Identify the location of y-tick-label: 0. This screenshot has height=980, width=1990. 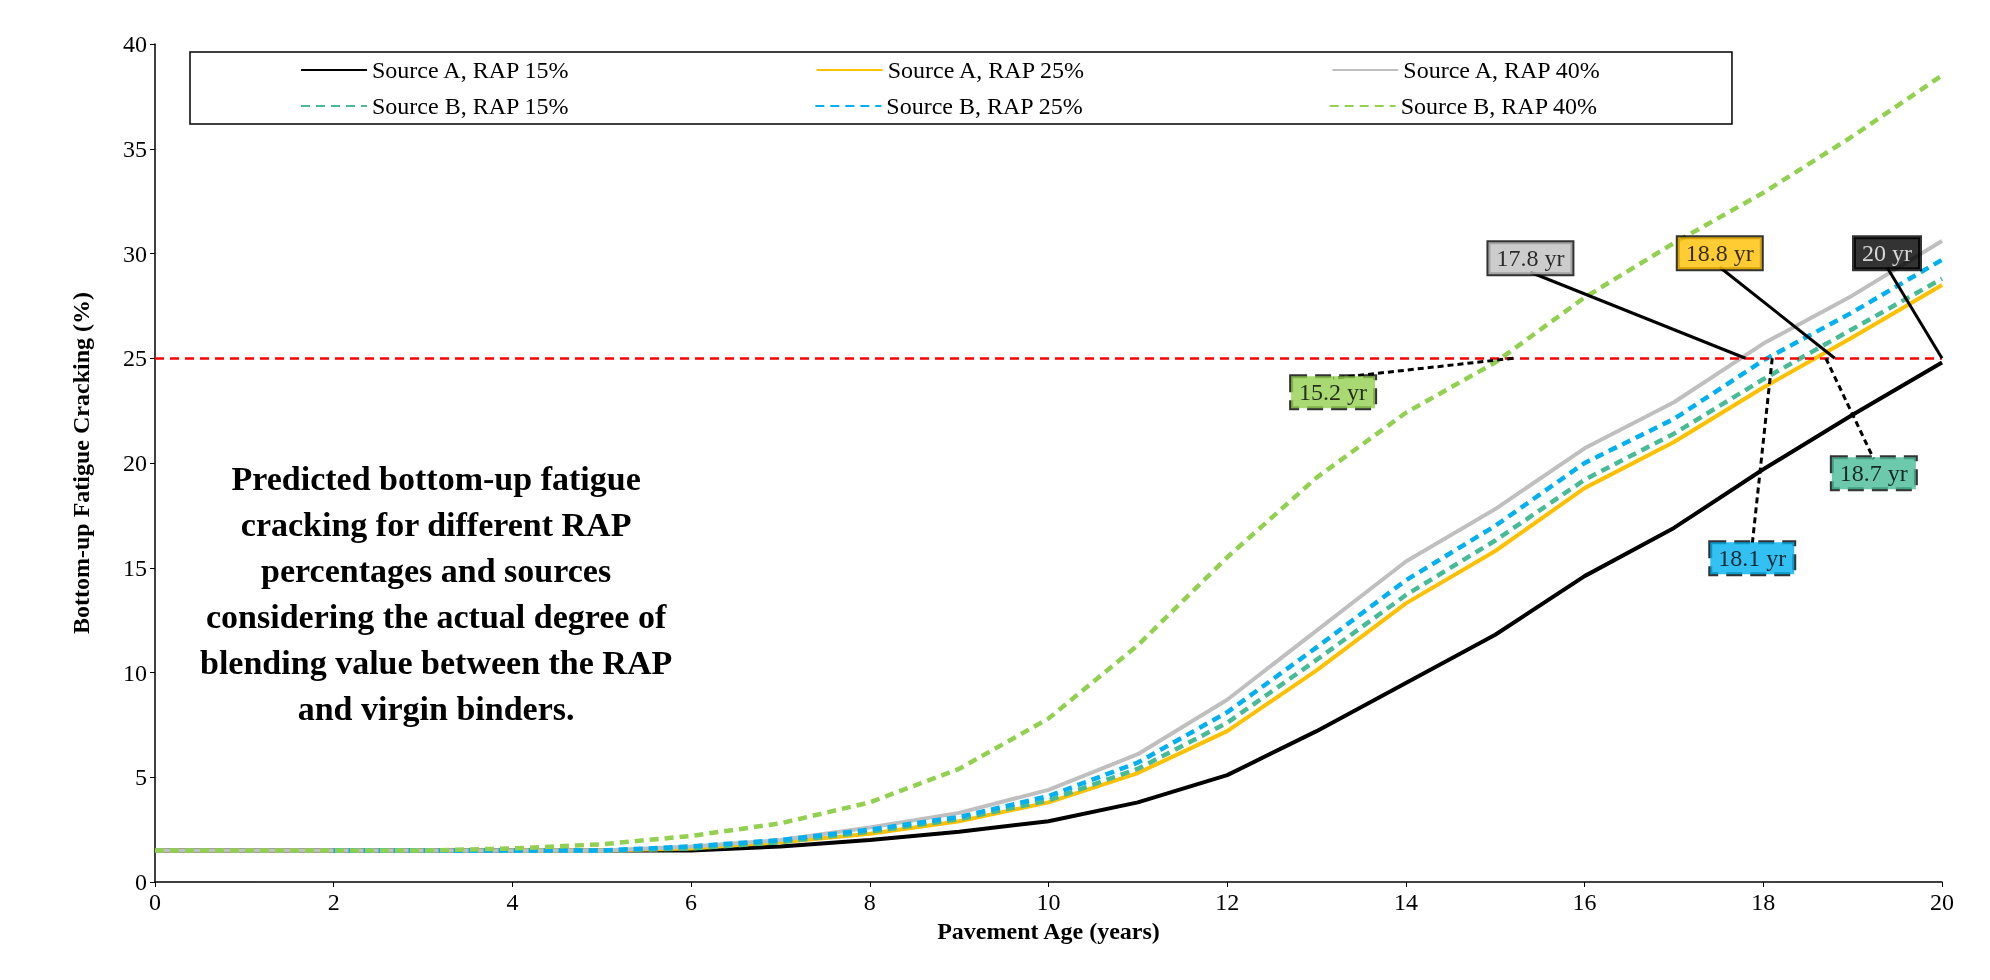
(141, 882).